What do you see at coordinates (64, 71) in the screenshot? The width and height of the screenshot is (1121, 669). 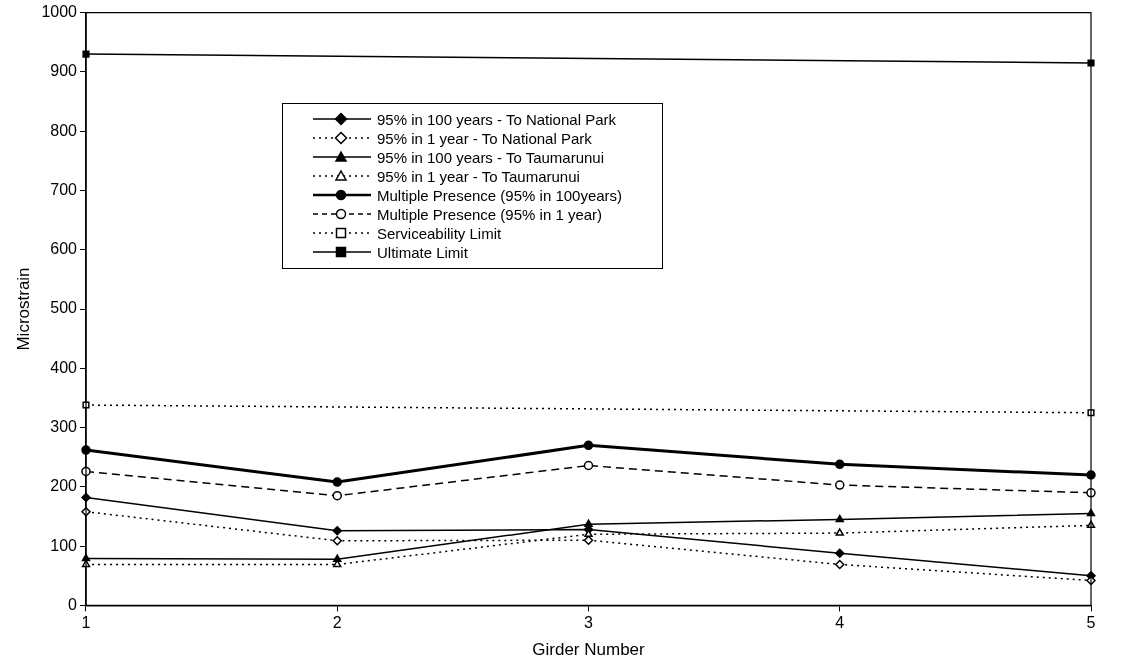 I see `y-tick-label: 900` at bounding box center [64, 71].